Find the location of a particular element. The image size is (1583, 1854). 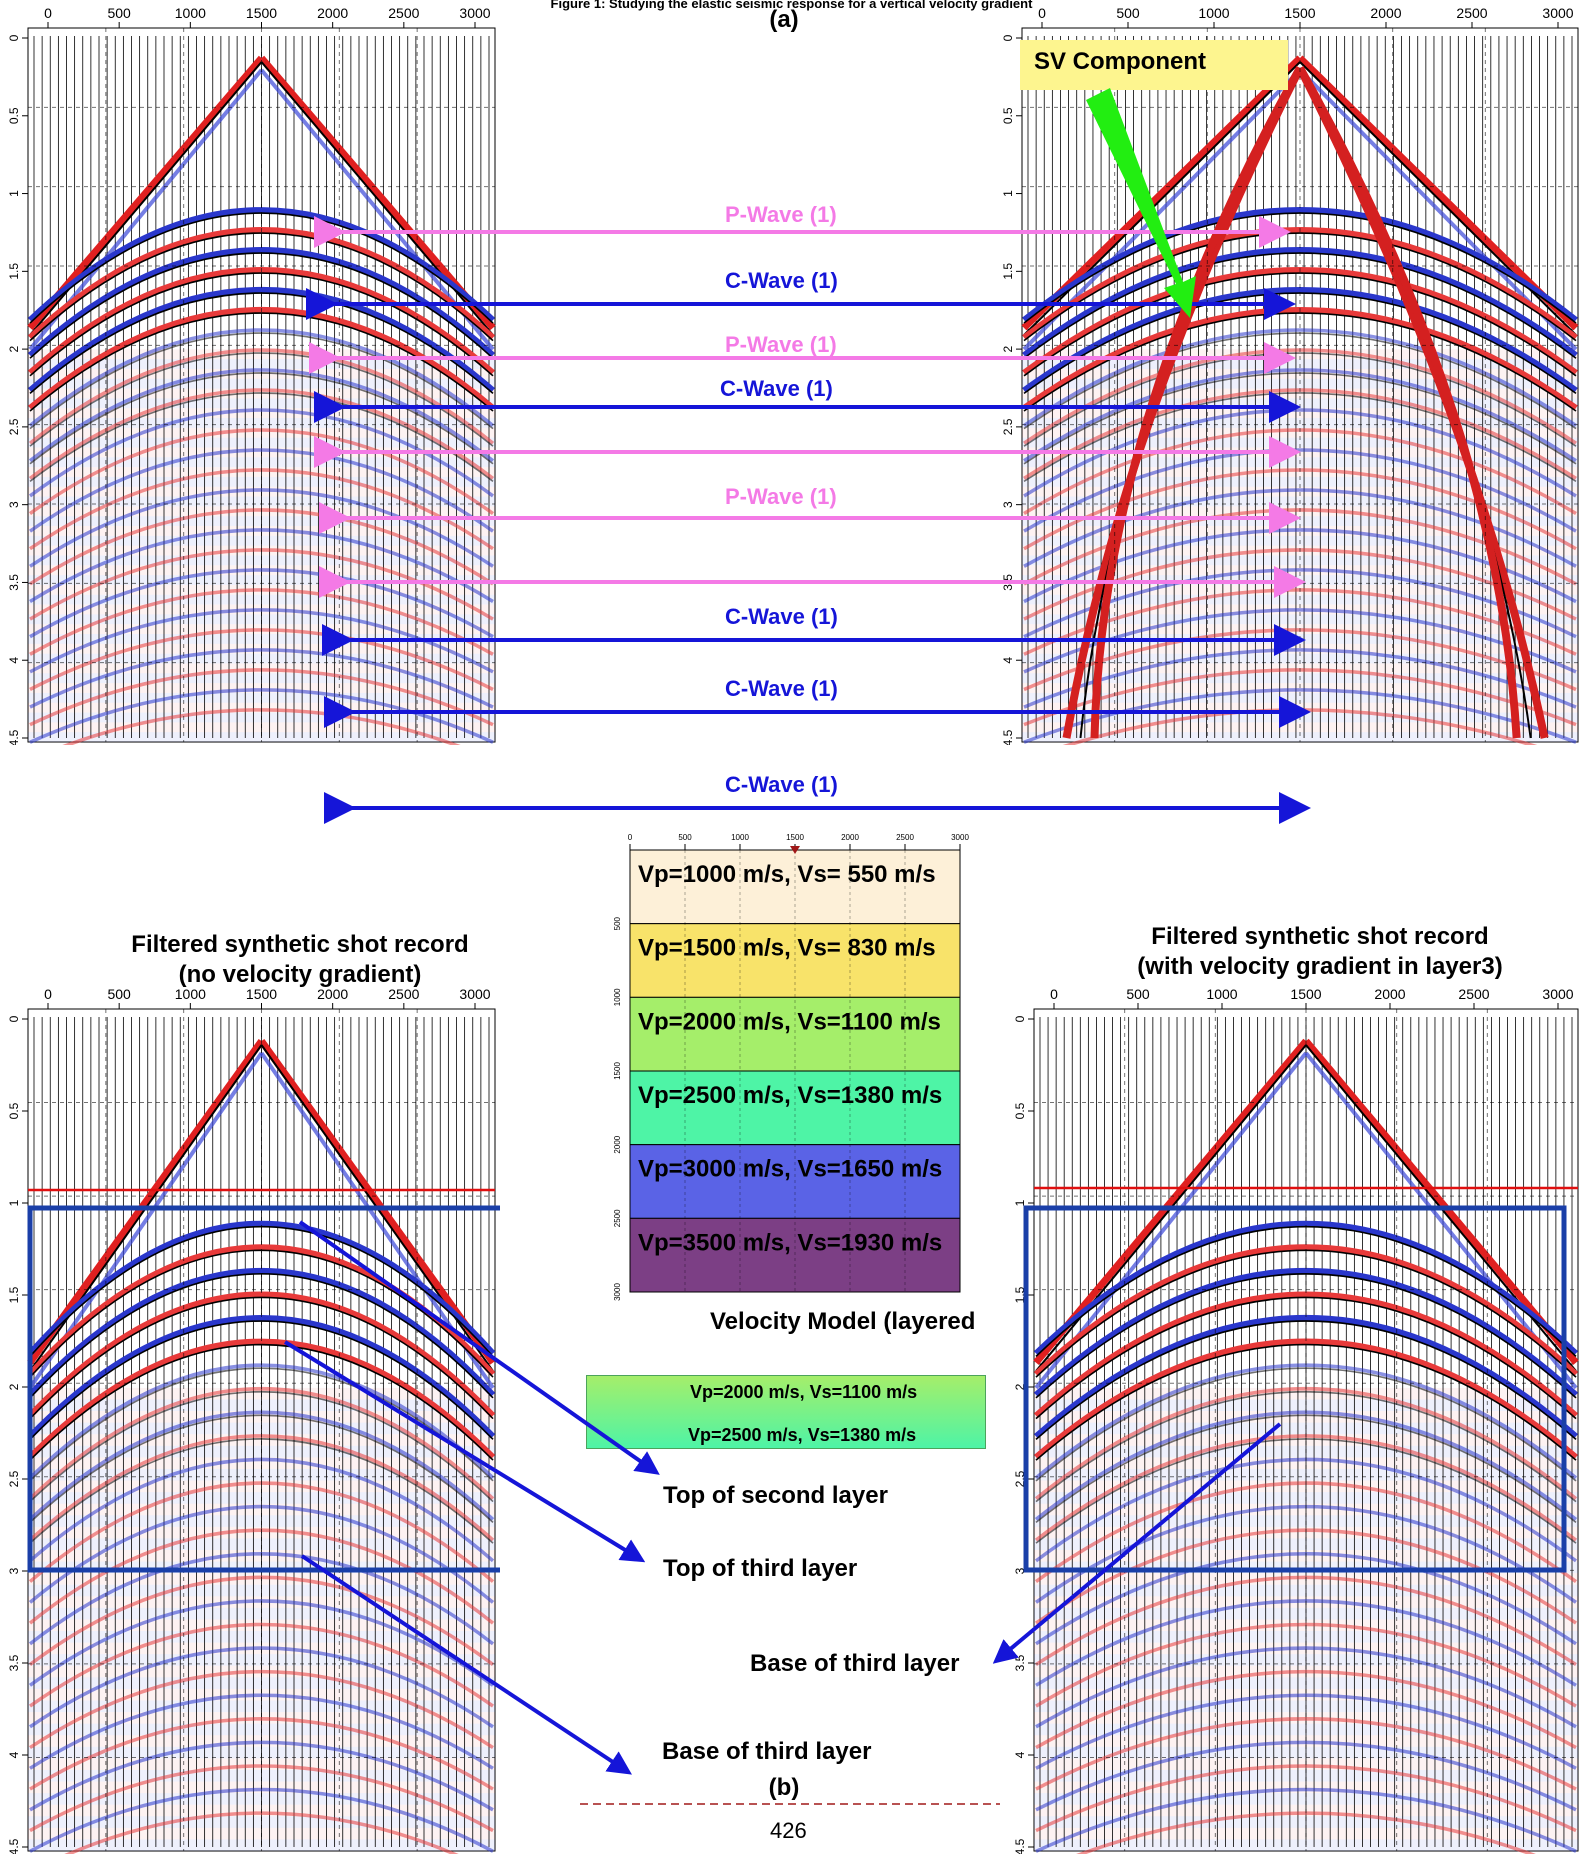

velocity-layer-label: Vp=3500 m/s, Vs=1930 m/s is located at coordinates (790, 1242).